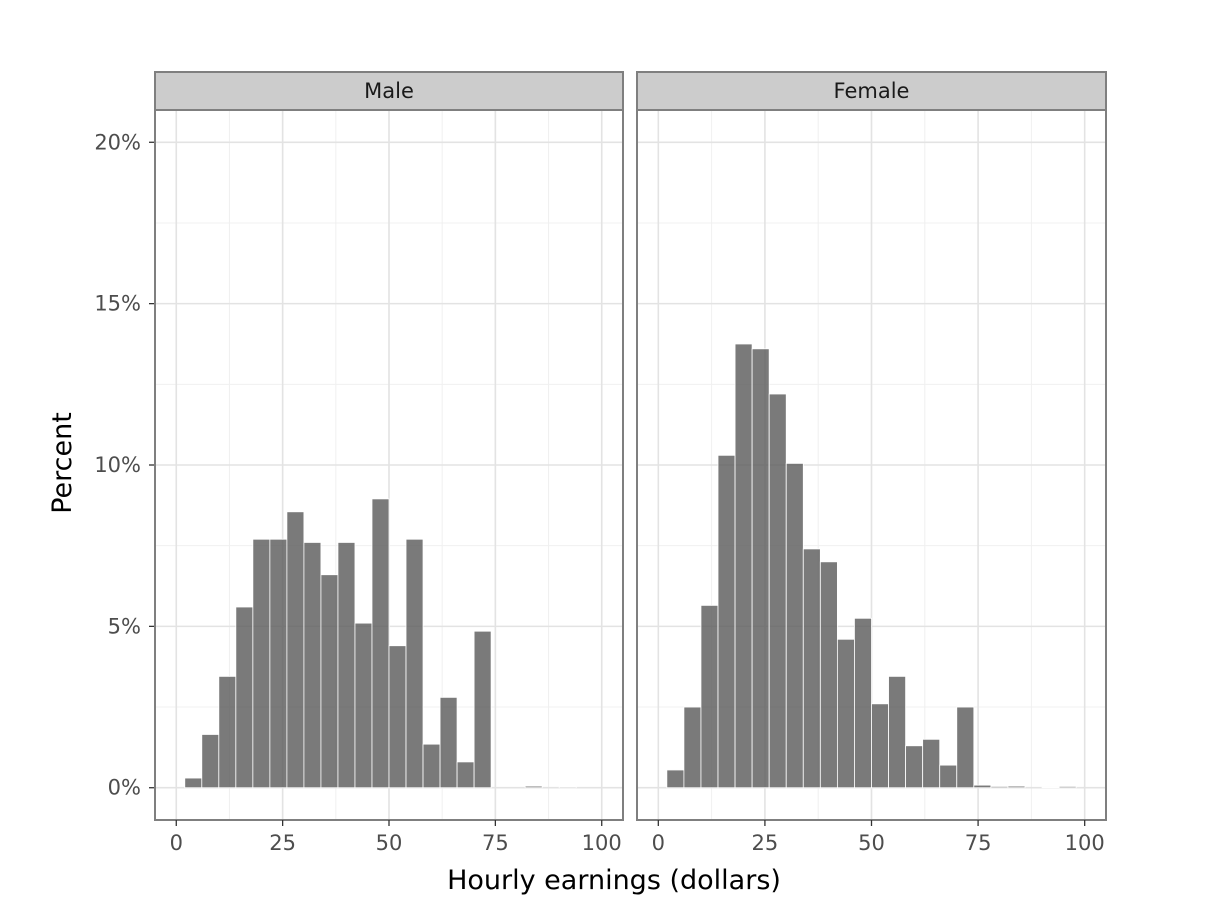 This screenshot has height=921, width=1228. Describe the element at coordinates (62, 463) in the screenshot. I see `y-axis-title: Percent` at that location.